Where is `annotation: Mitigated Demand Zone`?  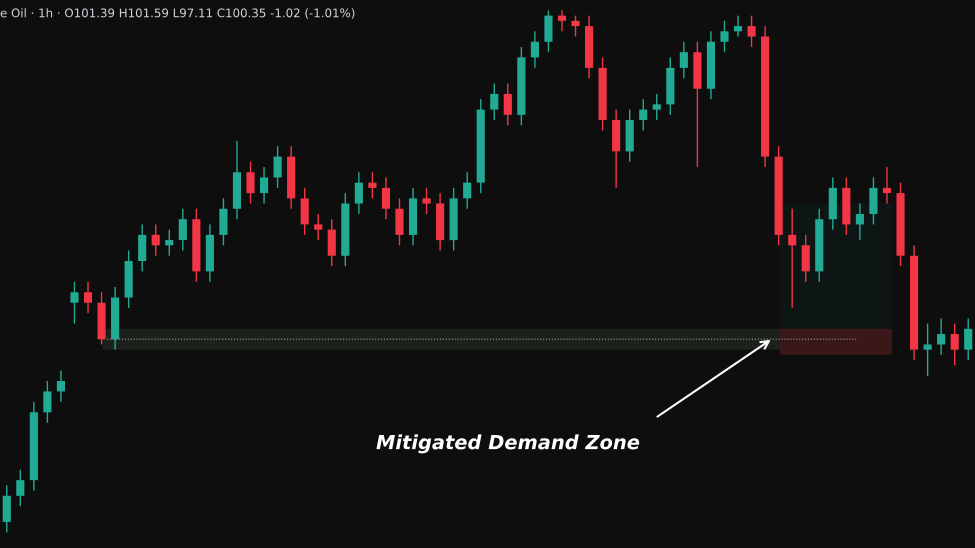
annotation: Mitigated Demand Zone is located at coordinates (508, 444).